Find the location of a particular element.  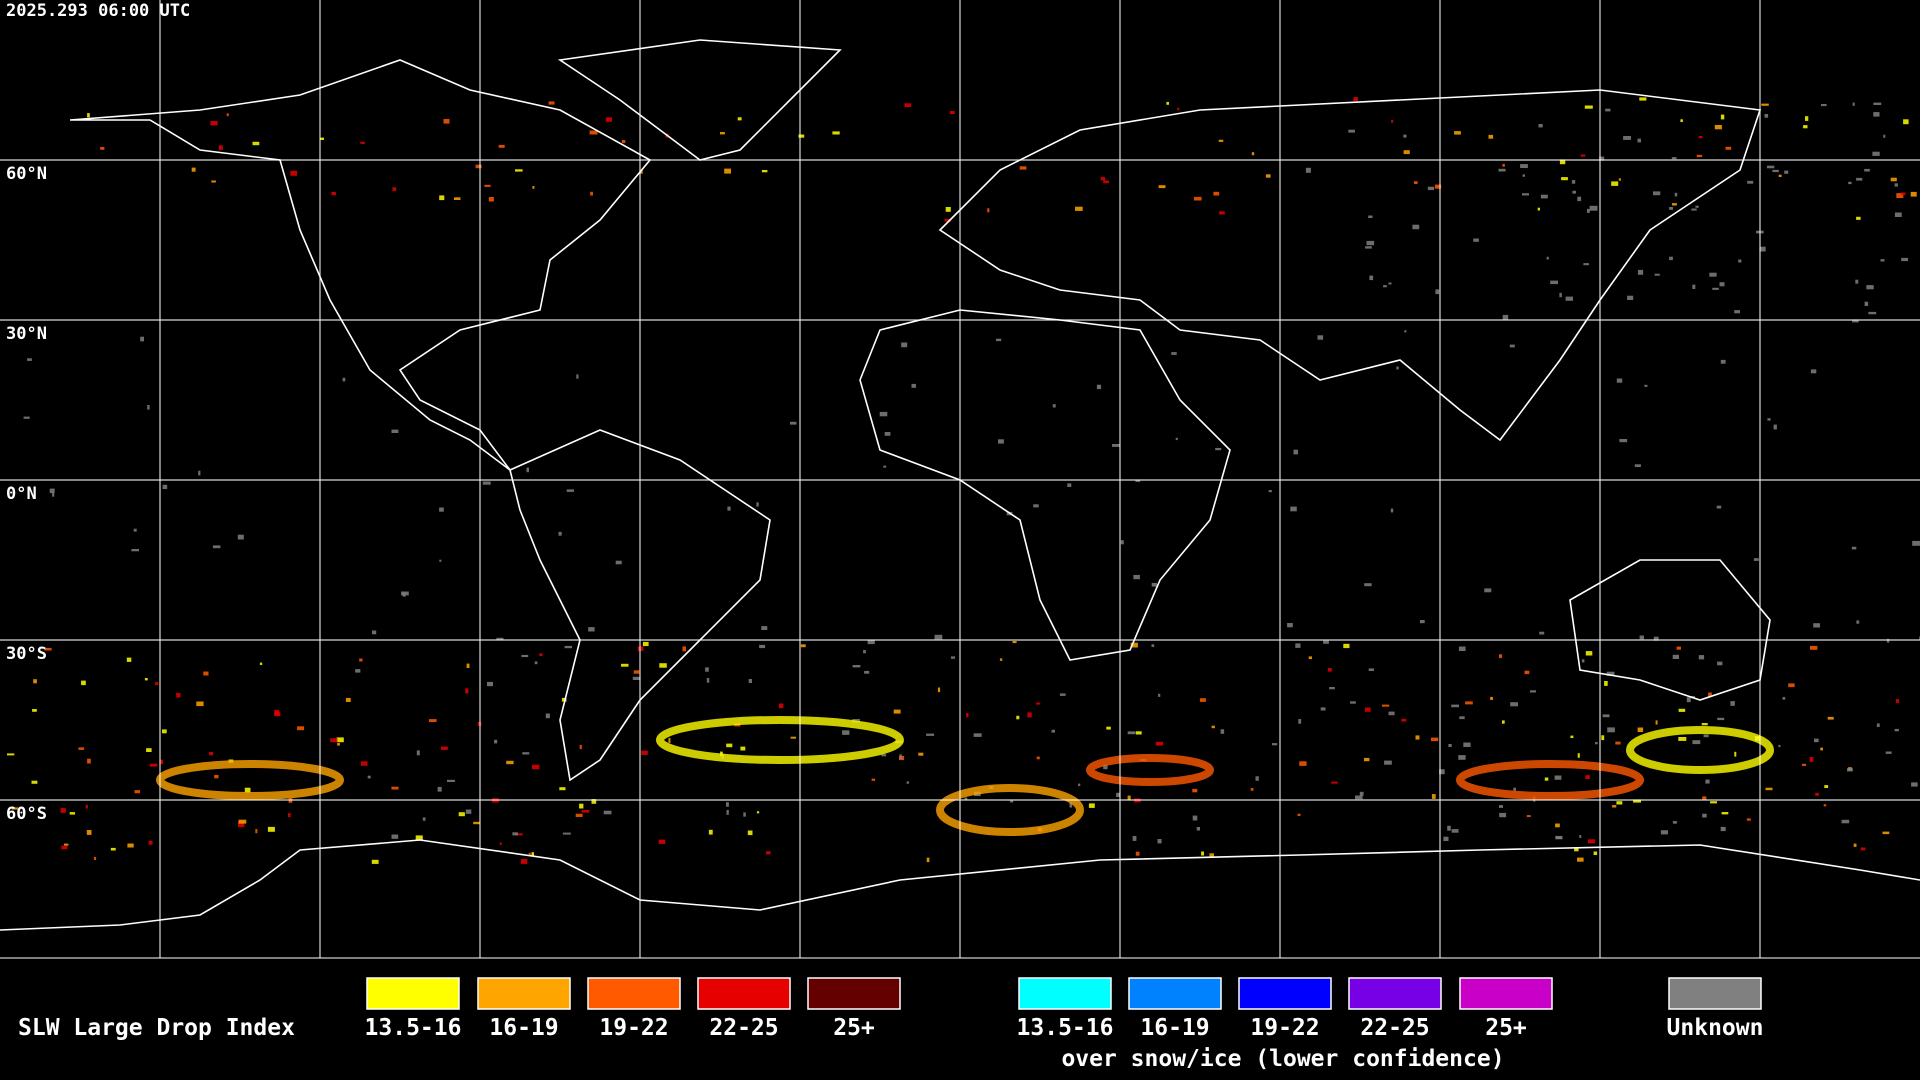

legend-title: SLW Large Drop Index is located at coordinates (156, 1028).